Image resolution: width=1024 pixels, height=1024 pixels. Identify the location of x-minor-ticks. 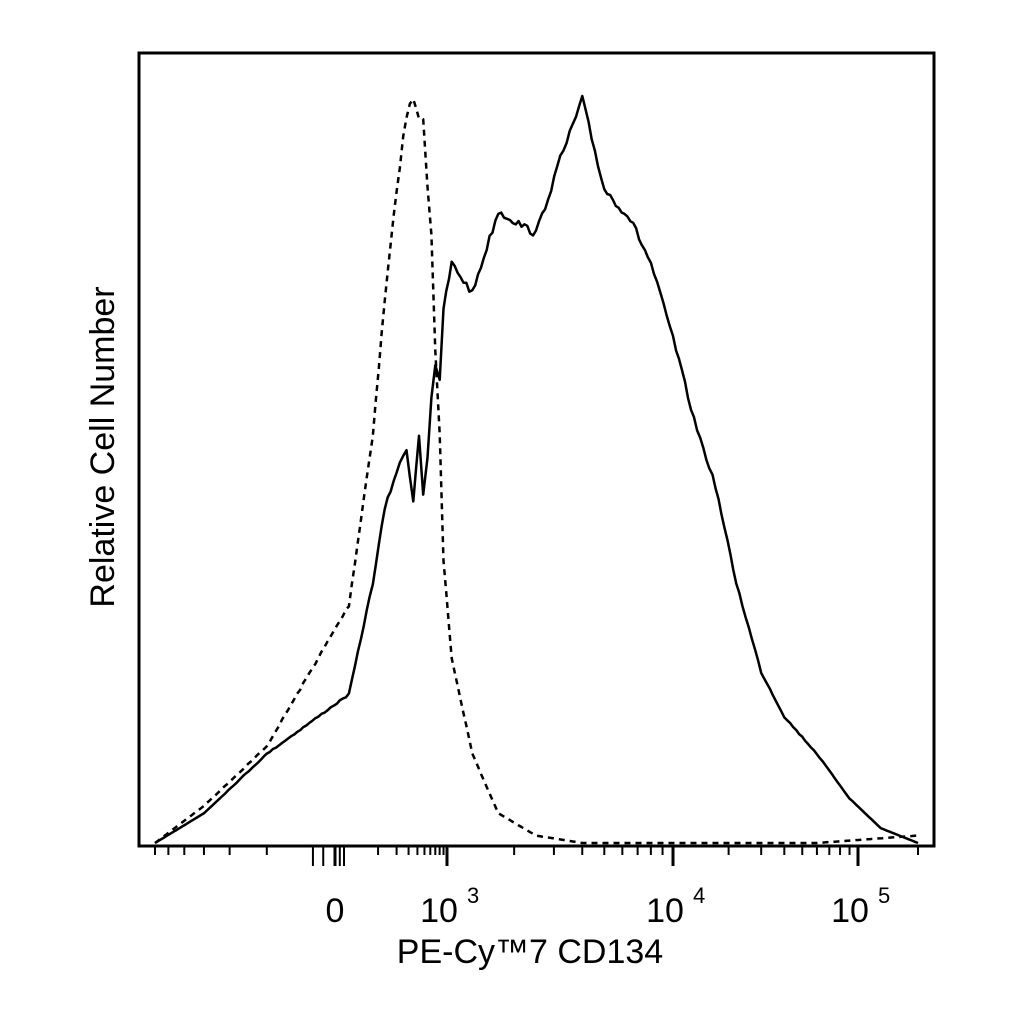
(536, 856).